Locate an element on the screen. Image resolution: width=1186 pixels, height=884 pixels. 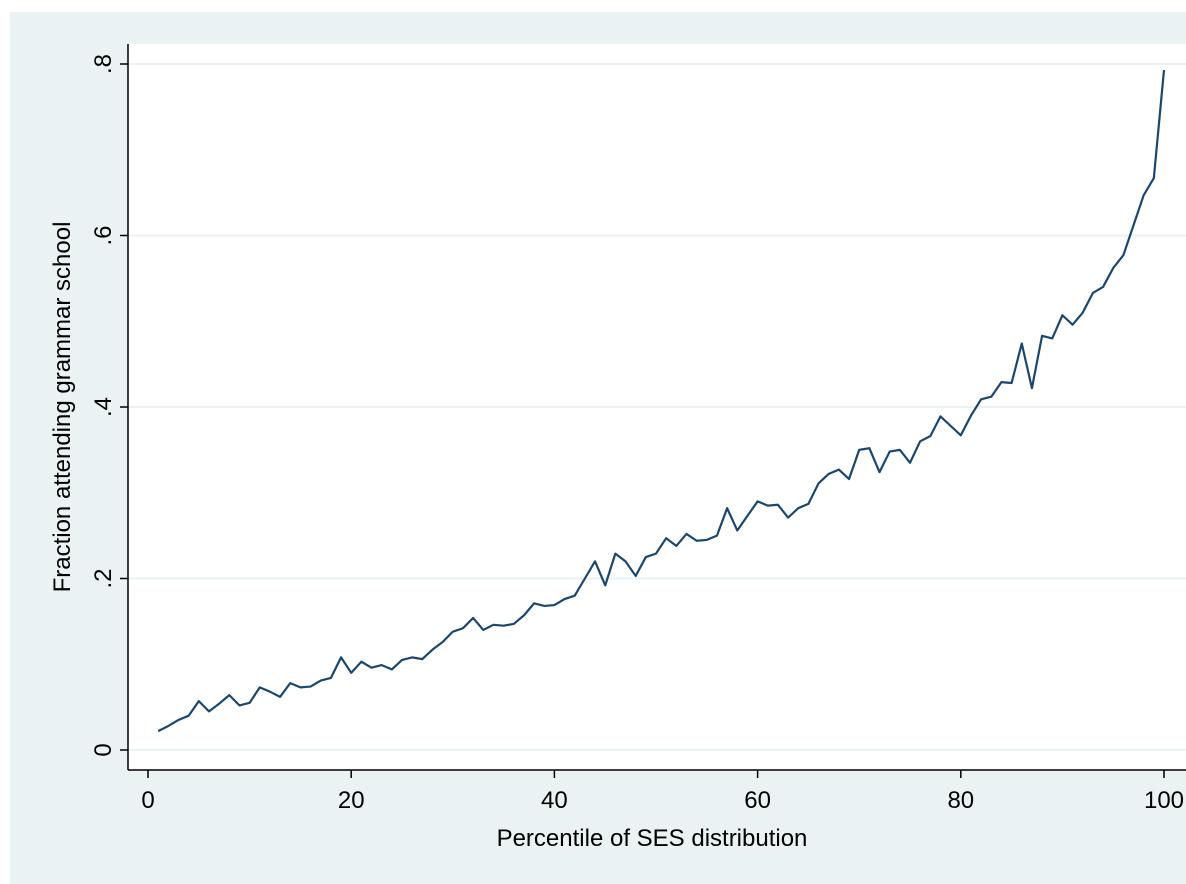
x-tick-label-2: 40 is located at coordinates (554, 800).